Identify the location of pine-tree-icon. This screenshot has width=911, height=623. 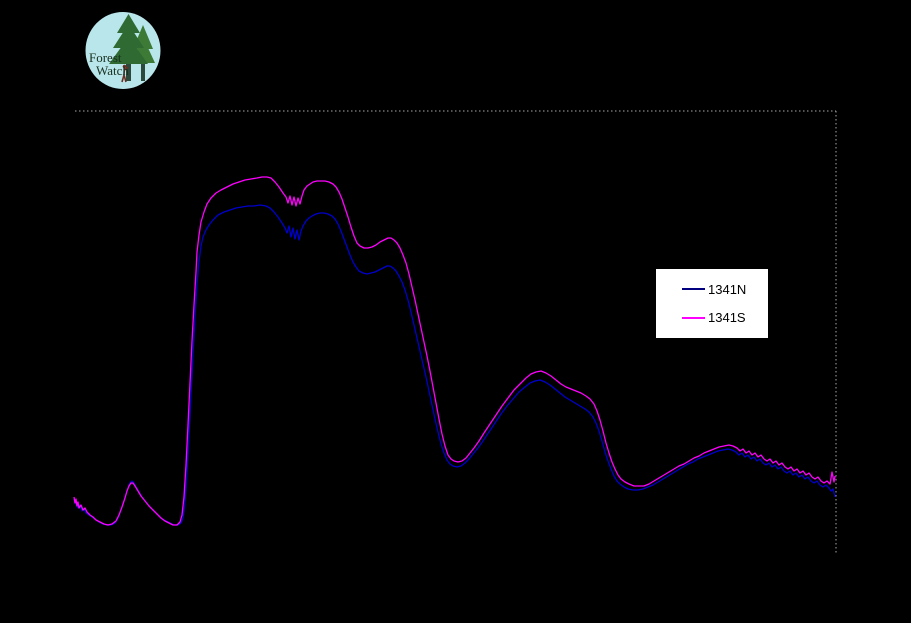
(128, 47).